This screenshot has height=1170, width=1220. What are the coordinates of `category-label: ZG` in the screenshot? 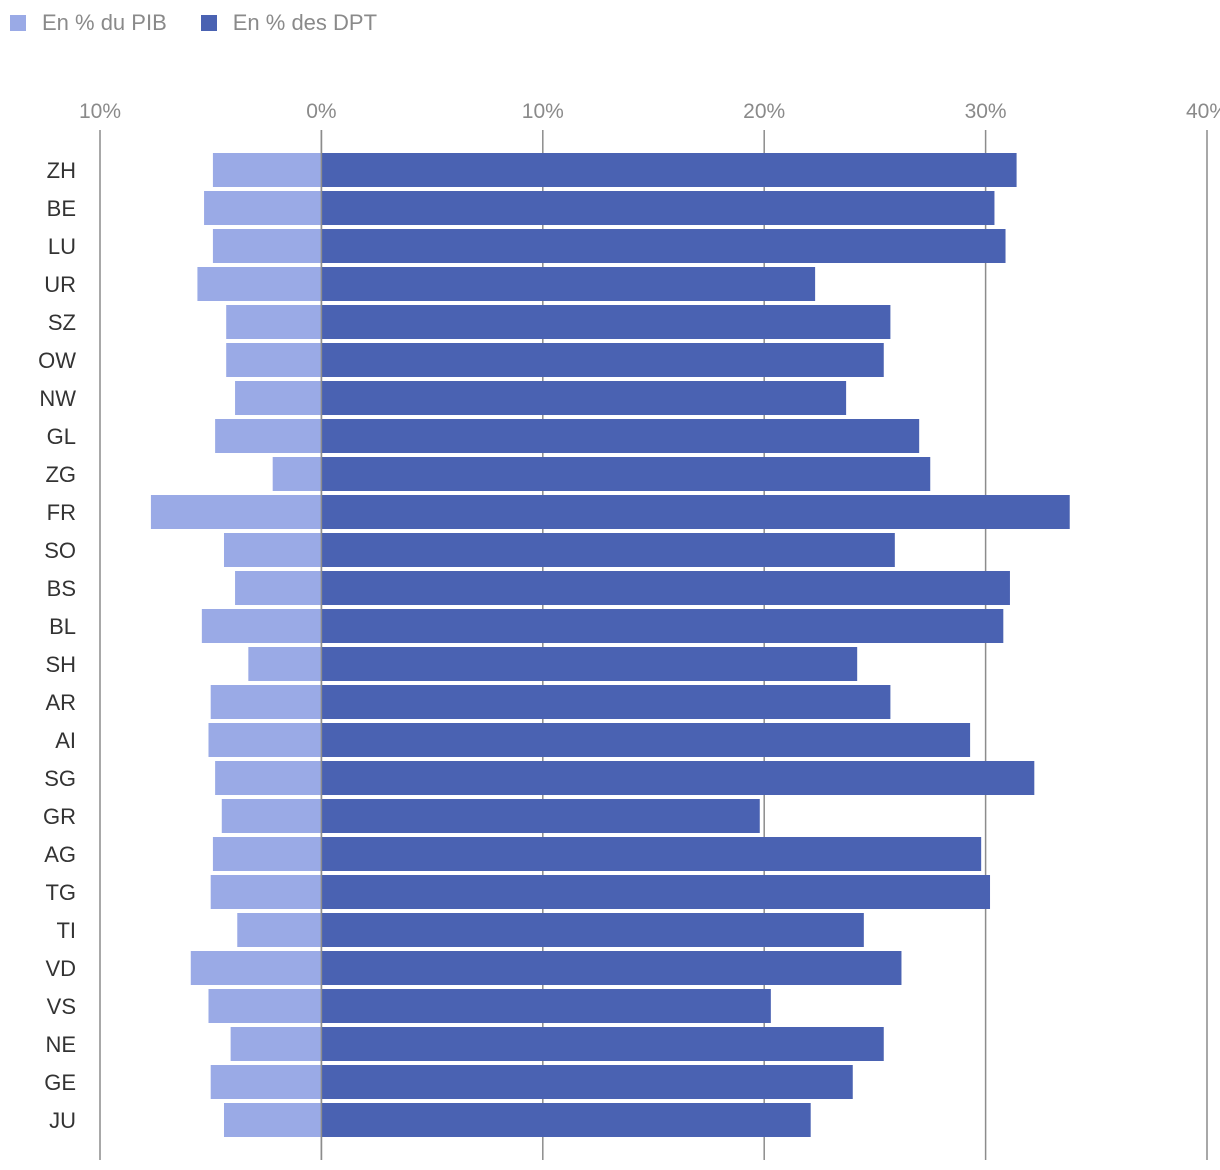 It's located at (60, 474).